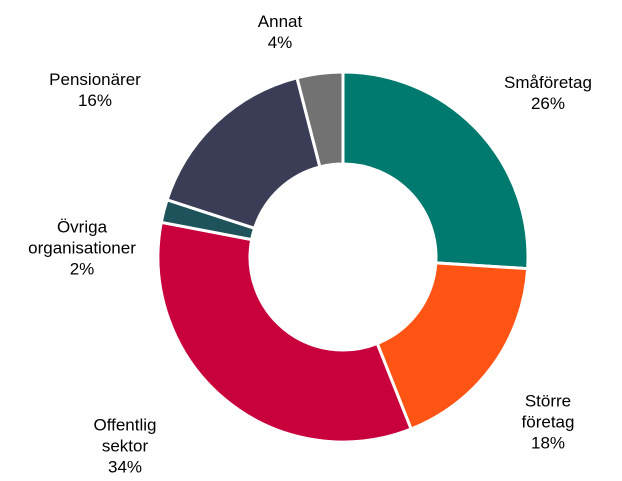  Describe the element at coordinates (548, 103) in the screenshot. I see `value-label: 26%` at that location.